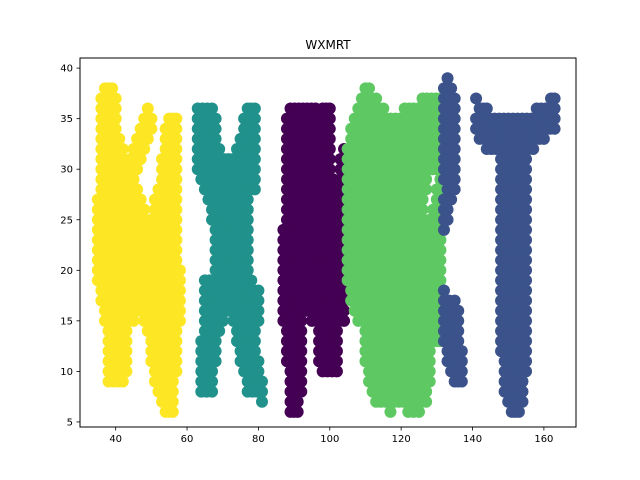  What do you see at coordinates (70, 246) in the screenshot?
I see `y-axis: 5 10 15 20 25 30 35 40` at bounding box center [70, 246].